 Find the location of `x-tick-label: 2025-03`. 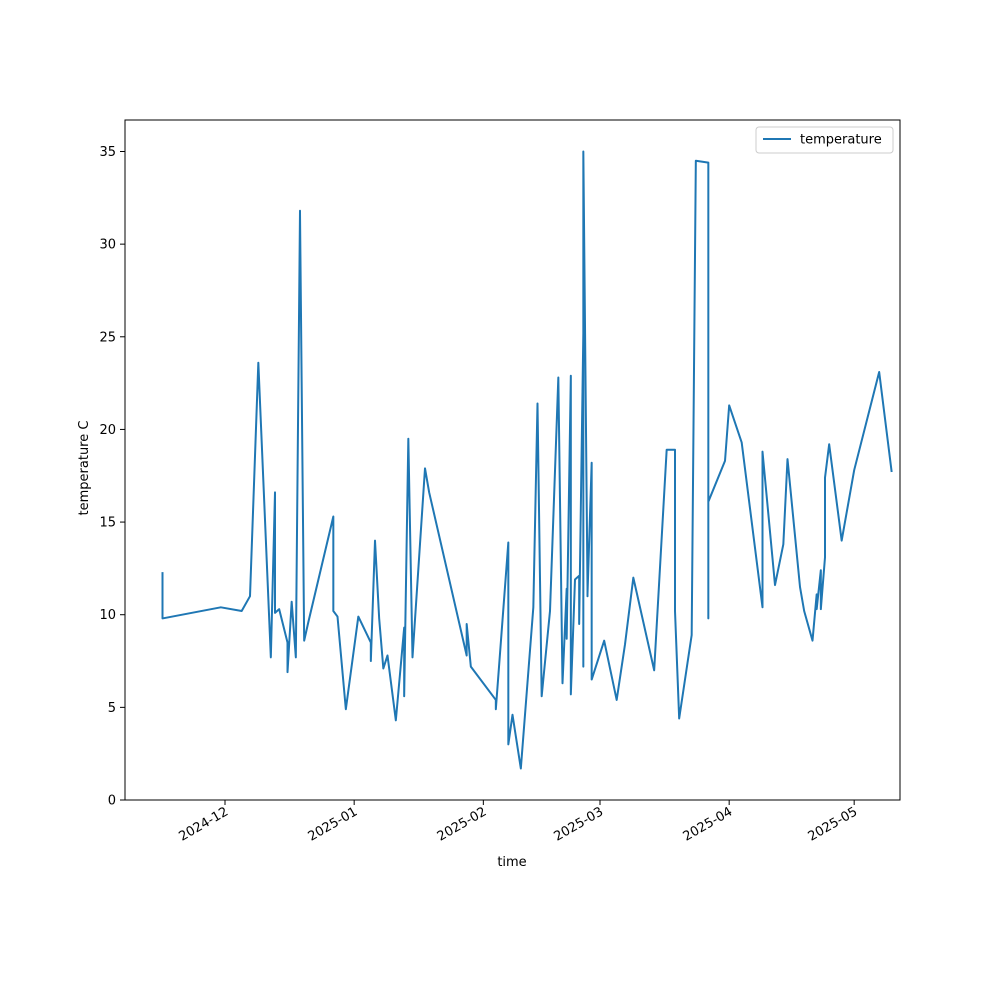

x-tick-label: 2025-03 is located at coordinates (578, 824).